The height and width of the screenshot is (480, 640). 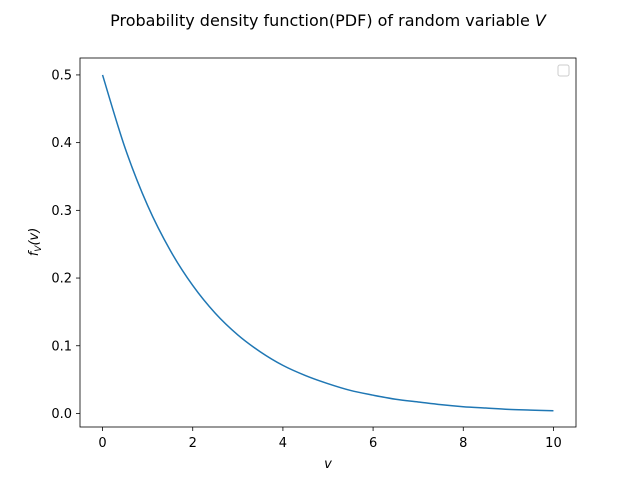 What do you see at coordinates (328, 464) in the screenshot?
I see `x-axis-label: v` at bounding box center [328, 464].